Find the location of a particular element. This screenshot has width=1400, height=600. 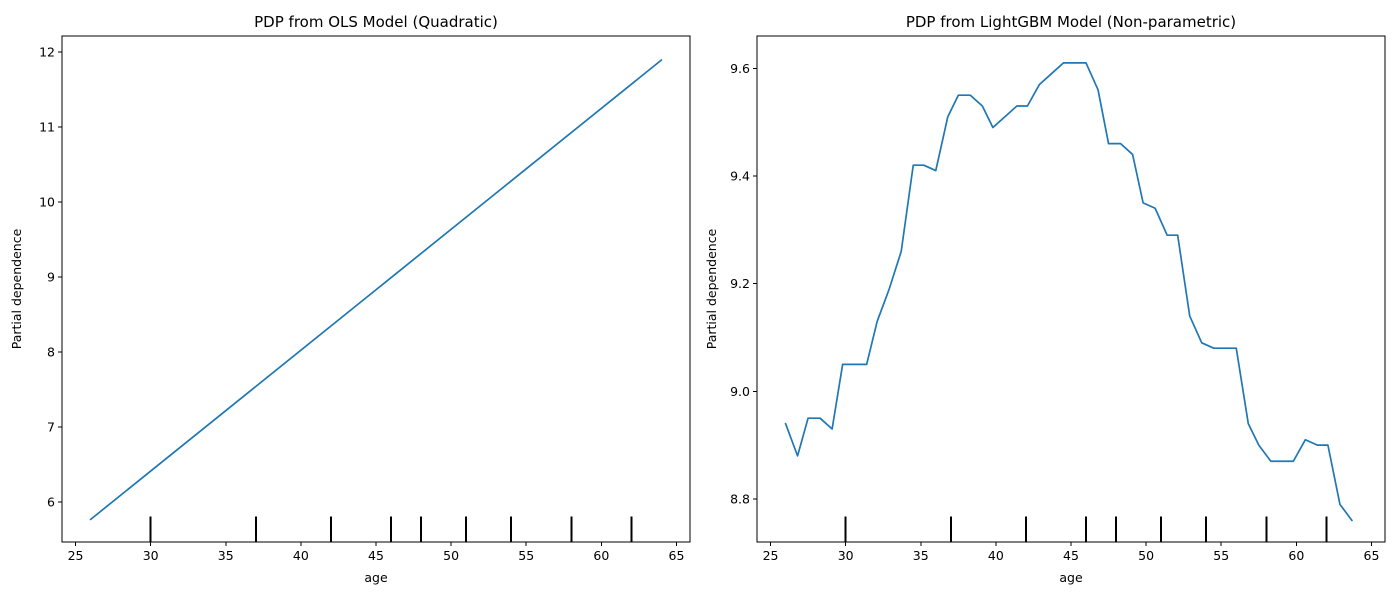

chart-title: PDP from LightGBM Model (Non-parametric) is located at coordinates (1071, 22).